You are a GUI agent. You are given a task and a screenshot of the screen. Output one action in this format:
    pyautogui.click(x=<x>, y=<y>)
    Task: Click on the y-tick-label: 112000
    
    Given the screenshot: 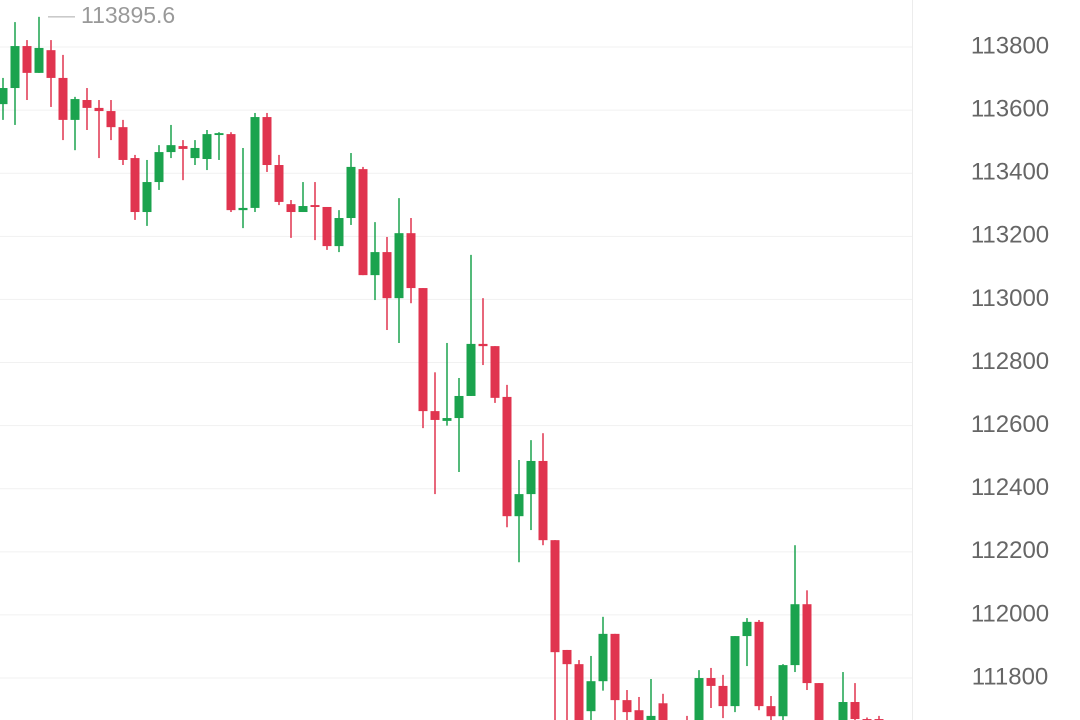 What is the action you would take?
    pyautogui.click(x=1010, y=613)
    